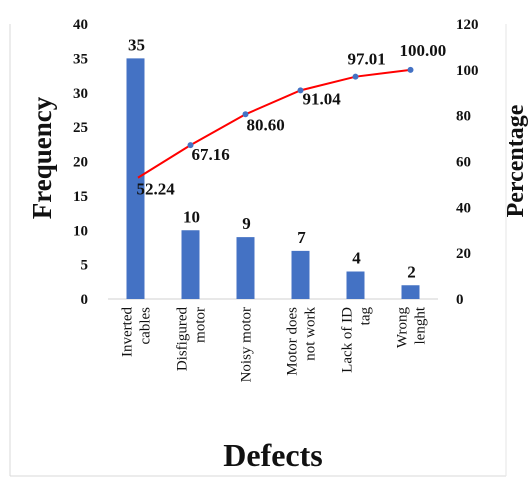 Image resolution: width=531 pixels, height=483 pixels. Describe the element at coordinates (302, 341) in the screenshot. I see `category-label: Motor does not work` at that location.